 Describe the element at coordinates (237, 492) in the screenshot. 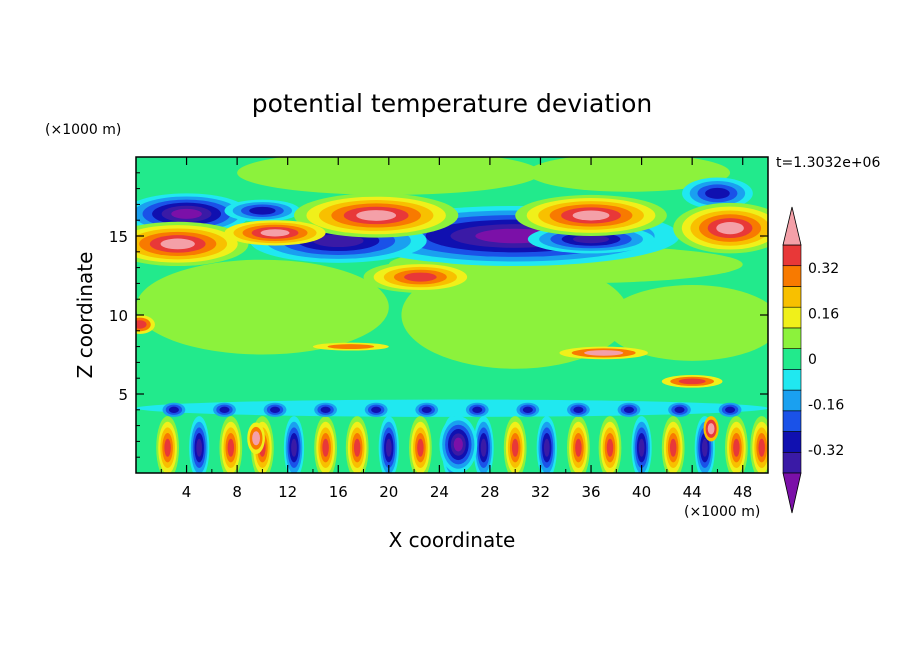

I see `x-tick-label: 8` at that location.